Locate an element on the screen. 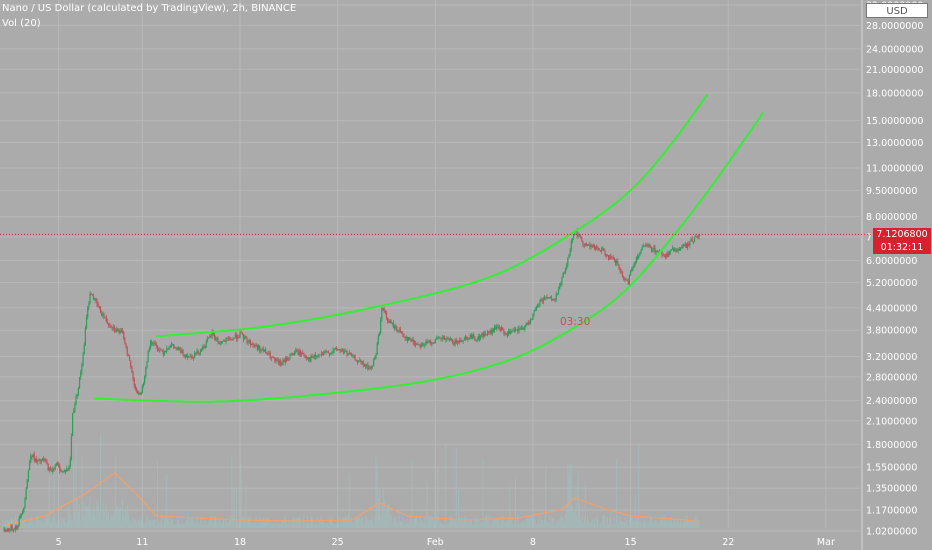  price-tick-label: 1.3500000 is located at coordinates (891, 489).